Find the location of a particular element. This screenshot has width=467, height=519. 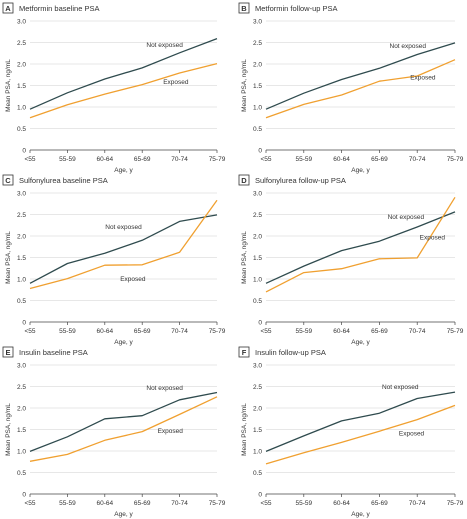

panel-e-not-exposed-label: Not exposed is located at coordinates (164, 388).